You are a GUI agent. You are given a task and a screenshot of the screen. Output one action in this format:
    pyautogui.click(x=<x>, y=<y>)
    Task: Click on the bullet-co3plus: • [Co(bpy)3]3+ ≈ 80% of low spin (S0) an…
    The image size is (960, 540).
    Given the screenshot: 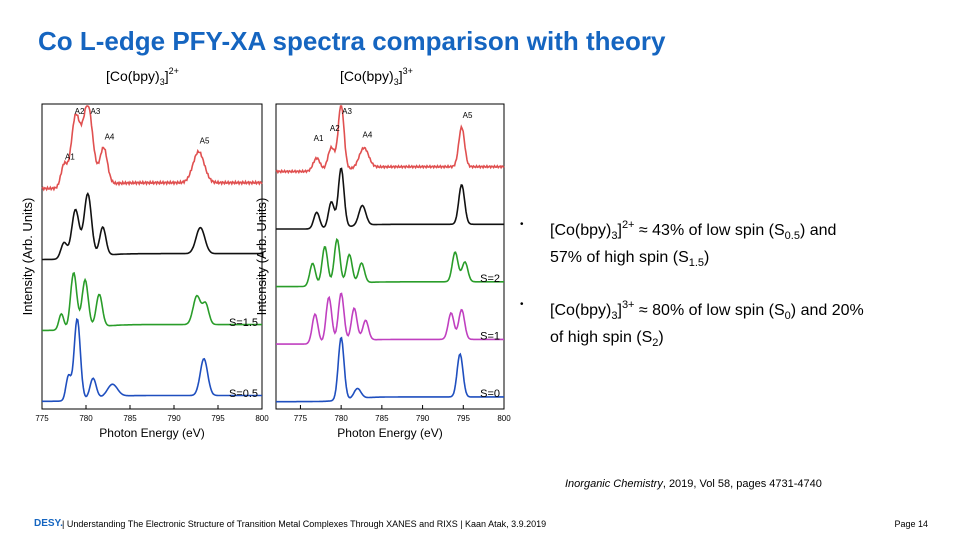 What is the action you would take?
    pyautogui.click(x=720, y=324)
    